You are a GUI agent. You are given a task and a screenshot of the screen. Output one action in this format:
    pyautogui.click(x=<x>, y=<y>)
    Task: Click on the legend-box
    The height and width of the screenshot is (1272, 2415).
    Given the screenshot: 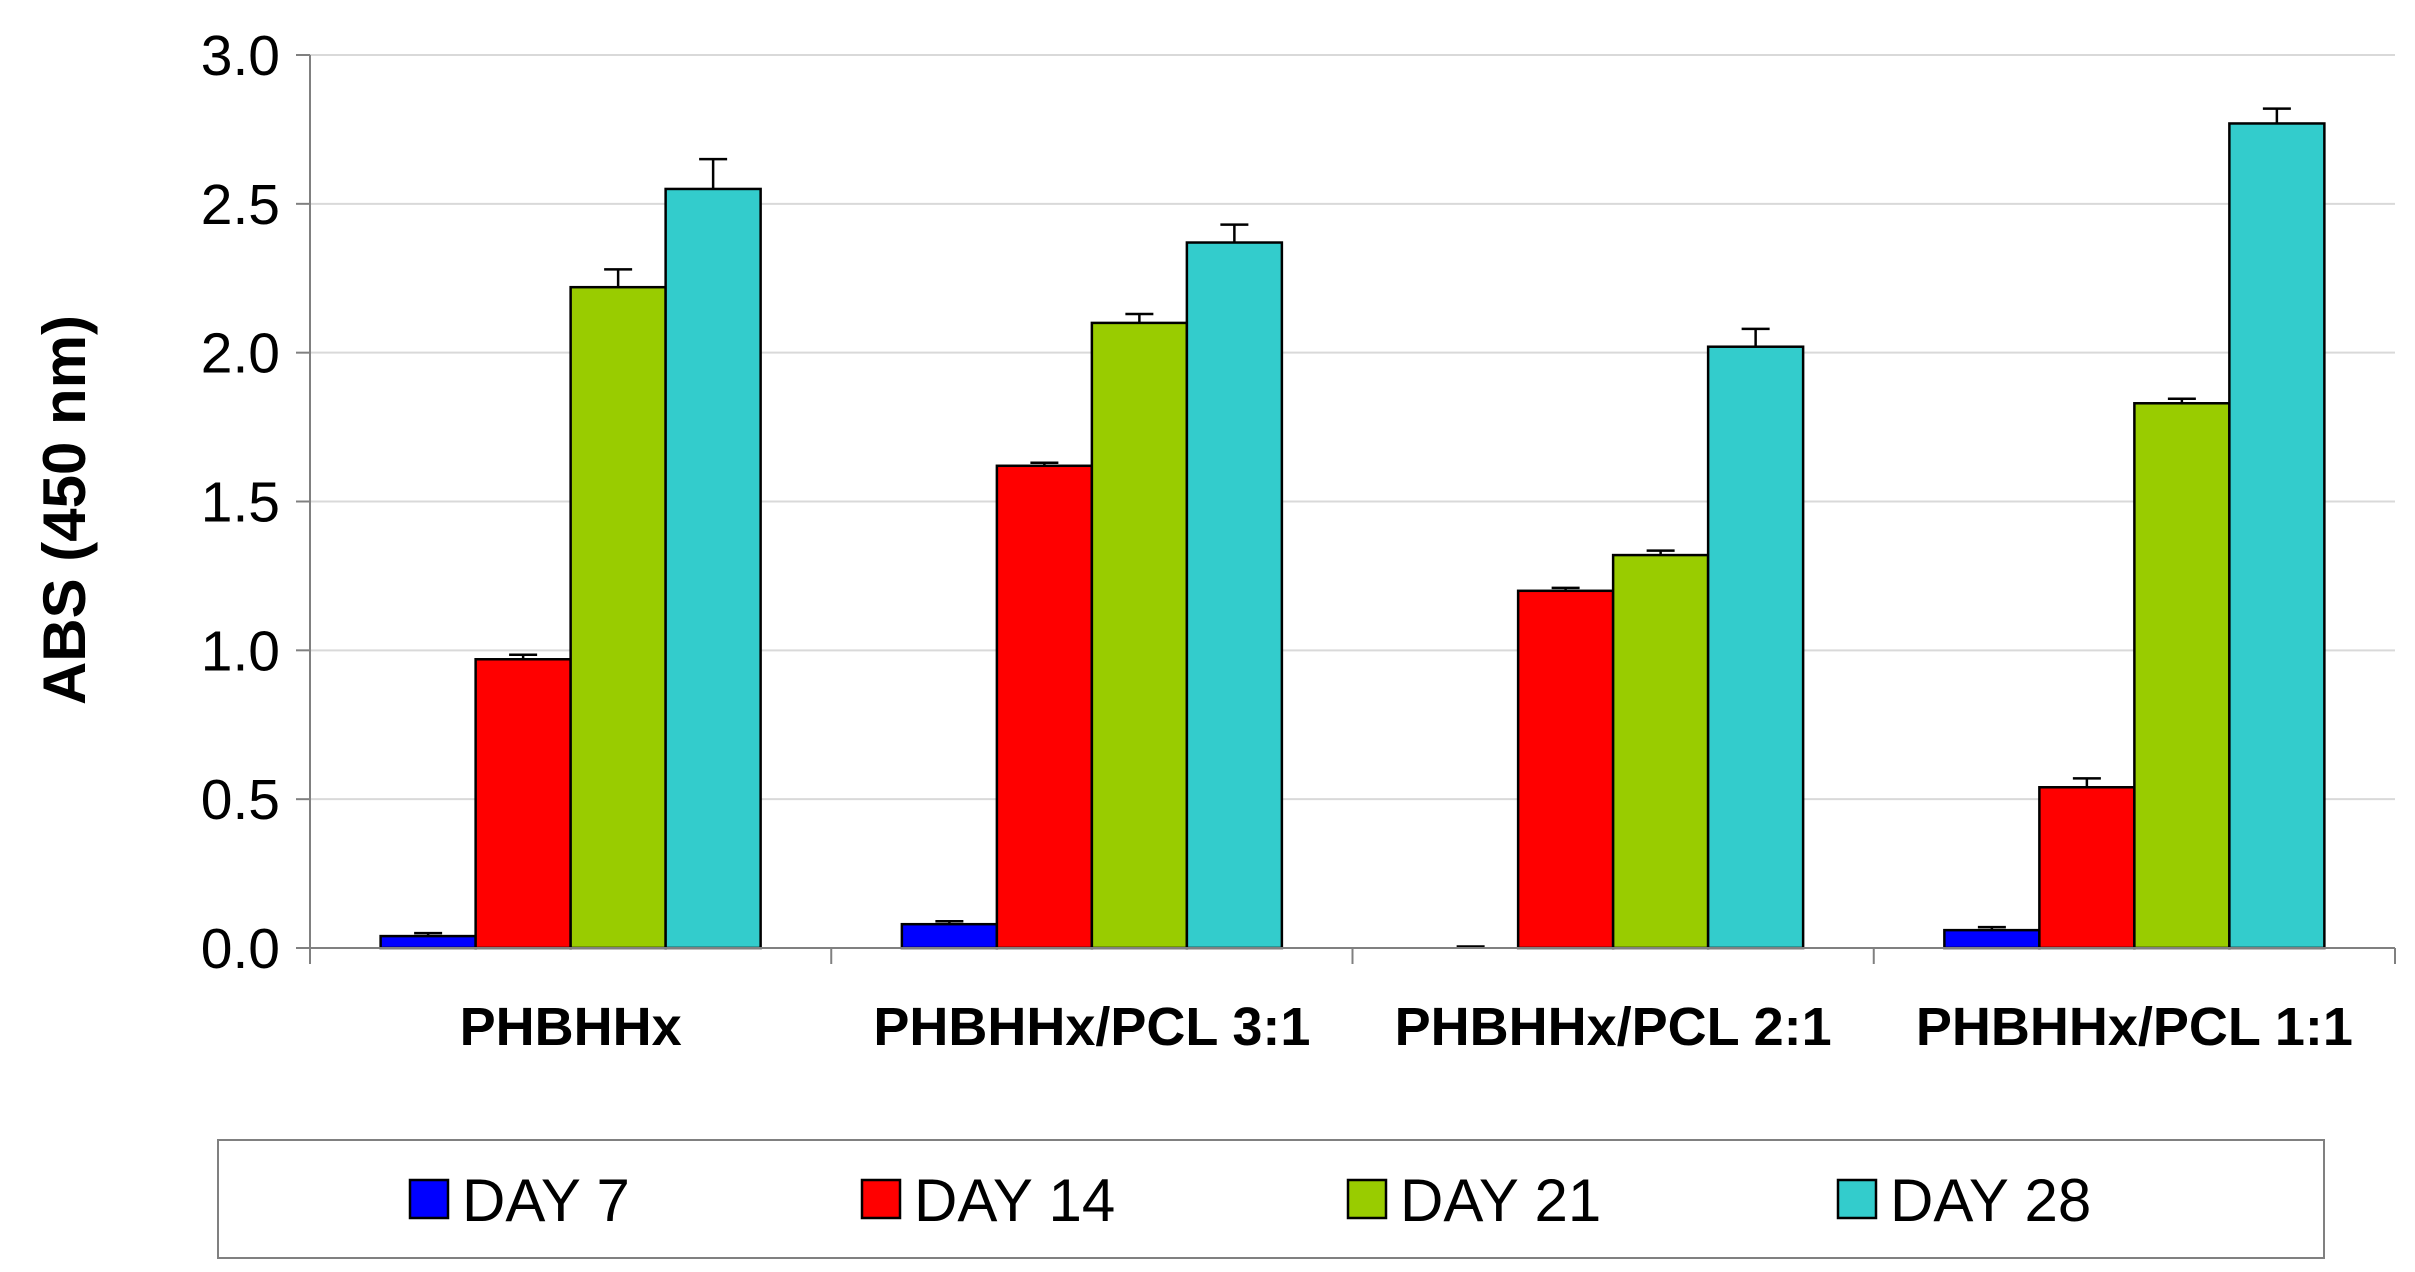 What is the action you would take?
    pyautogui.click(x=1271, y=1199)
    